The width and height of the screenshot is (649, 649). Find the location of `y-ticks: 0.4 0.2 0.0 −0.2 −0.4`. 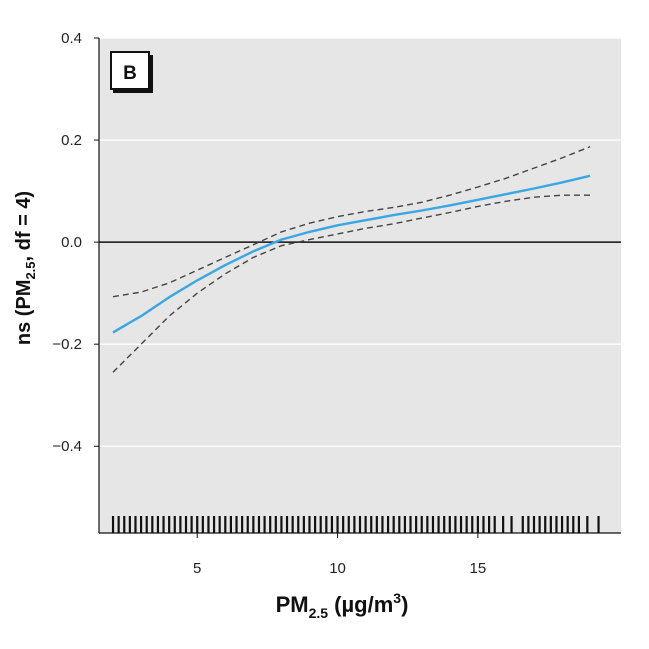

y-ticks: 0.4 0.2 0.0 −0.2 −0.4 is located at coordinates (75, 242).